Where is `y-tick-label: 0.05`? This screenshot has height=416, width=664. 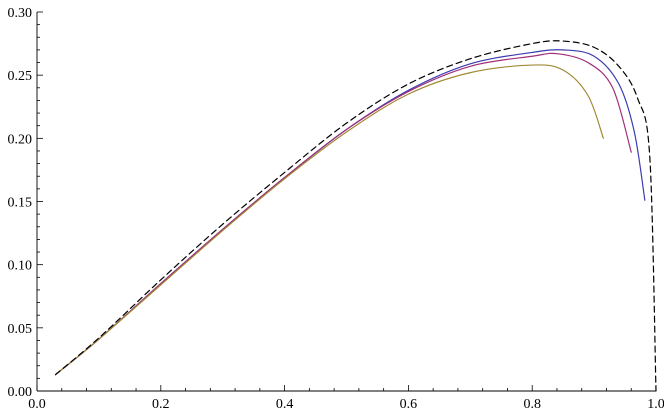 y-tick-label: 0.05 is located at coordinates (20, 329).